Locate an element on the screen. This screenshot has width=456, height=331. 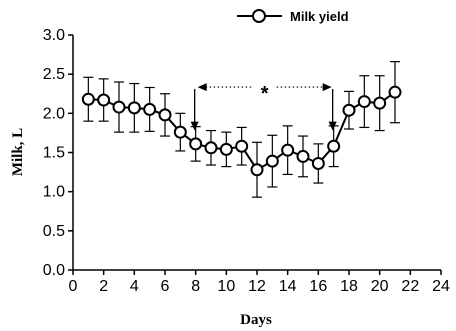
x-tick-label: 10 is located at coordinates (226, 286).